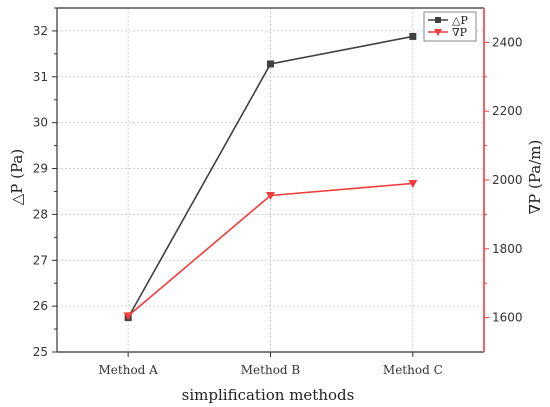  Describe the element at coordinates (40, 214) in the screenshot. I see `y-left-tick-label: 28` at that location.